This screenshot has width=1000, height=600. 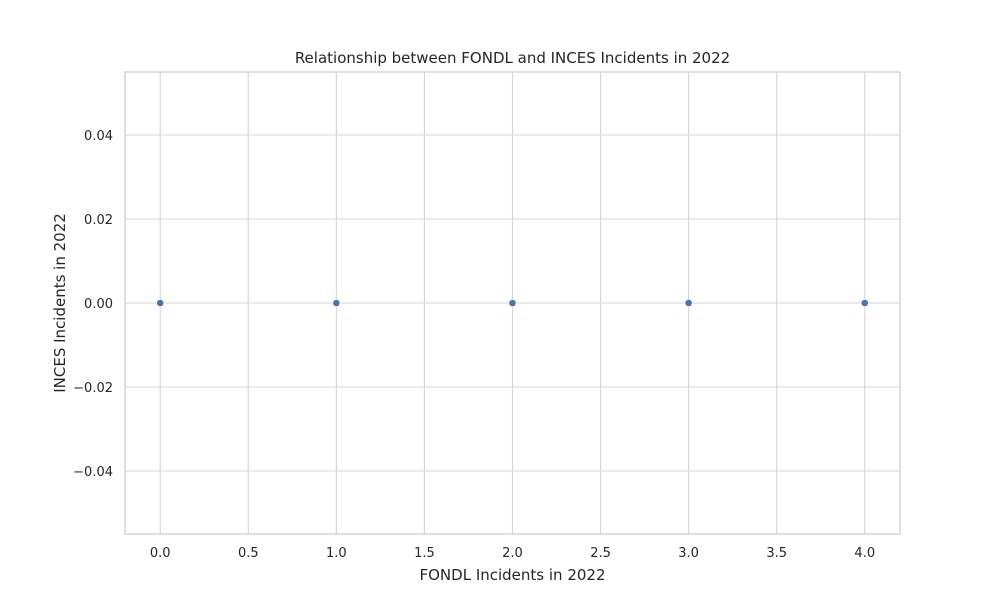 I want to click on y-tick-label: 0.00, so click(x=98, y=304).